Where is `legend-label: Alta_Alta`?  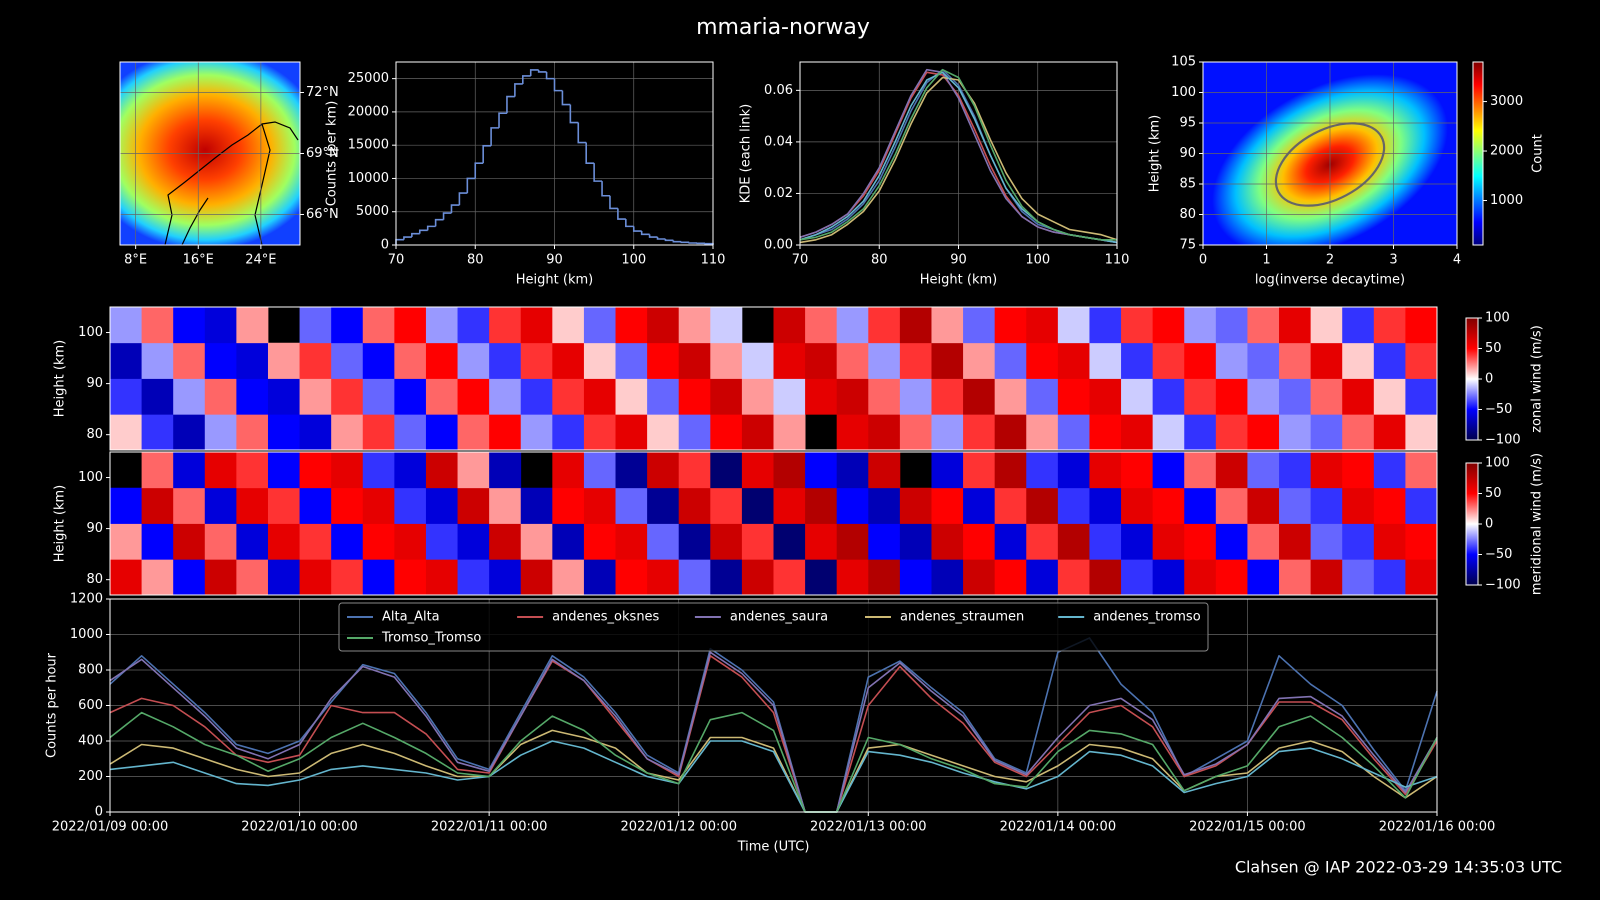
legend-label: Alta_Alta is located at coordinates (411, 617).